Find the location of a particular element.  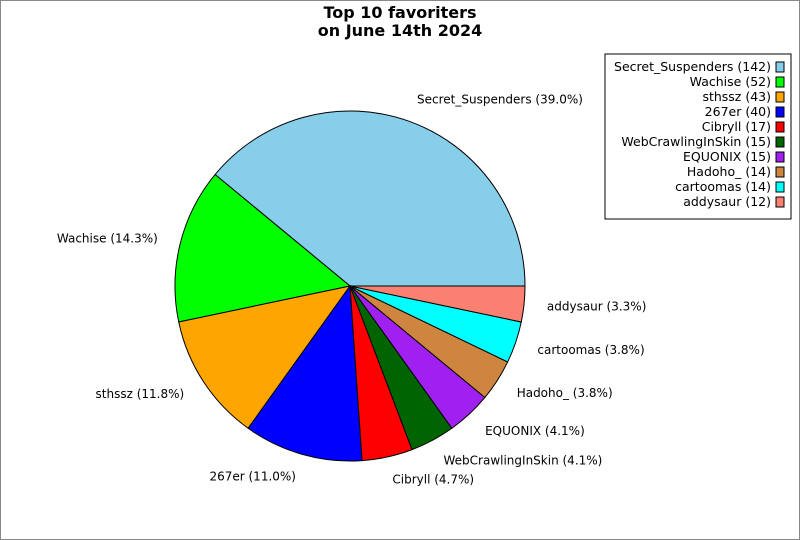

legend-swatch-equonix is located at coordinates (780, 157).